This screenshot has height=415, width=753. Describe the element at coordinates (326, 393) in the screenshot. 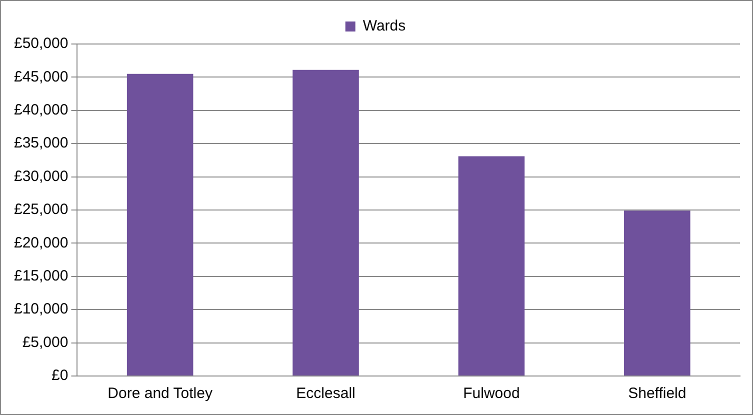

I see `x-tick-label: Ecclesall` at that location.